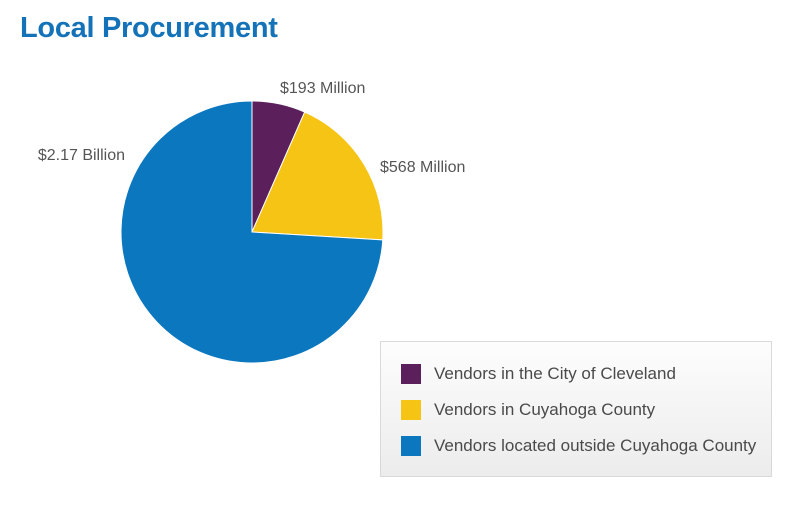  What do you see at coordinates (545, 409) in the screenshot?
I see `legend-label-cuyahoga: Vendors in Cuyahoga County` at bounding box center [545, 409].